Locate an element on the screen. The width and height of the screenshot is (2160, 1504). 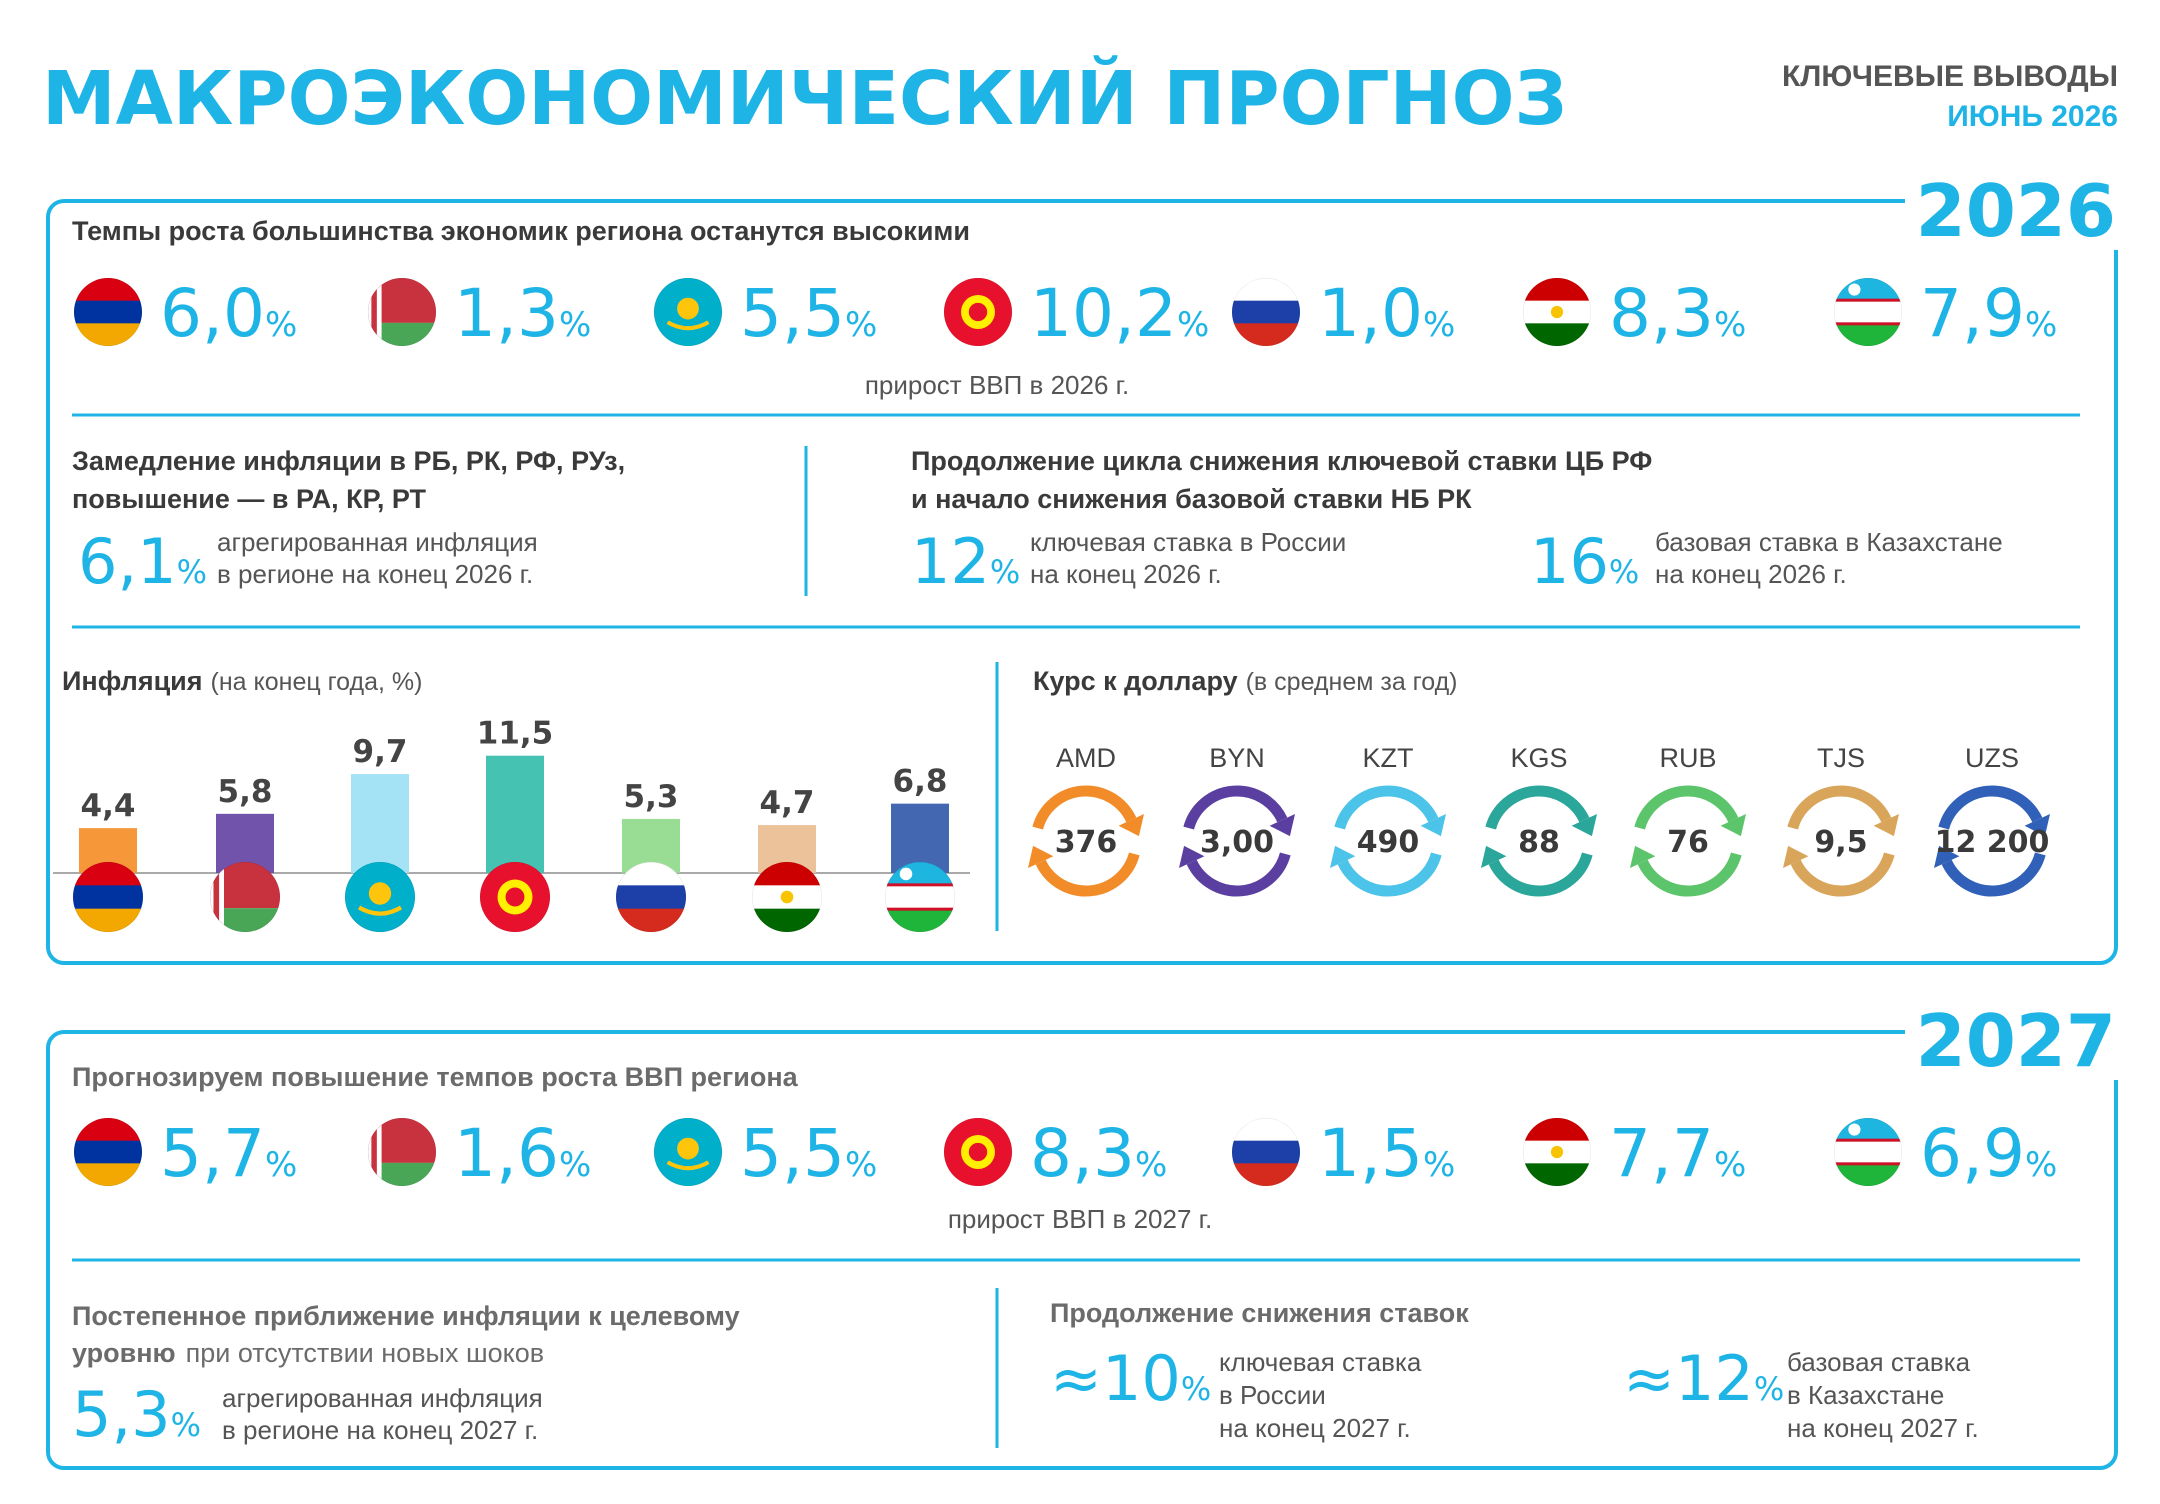
moon is located at coordinates (1854, 289).